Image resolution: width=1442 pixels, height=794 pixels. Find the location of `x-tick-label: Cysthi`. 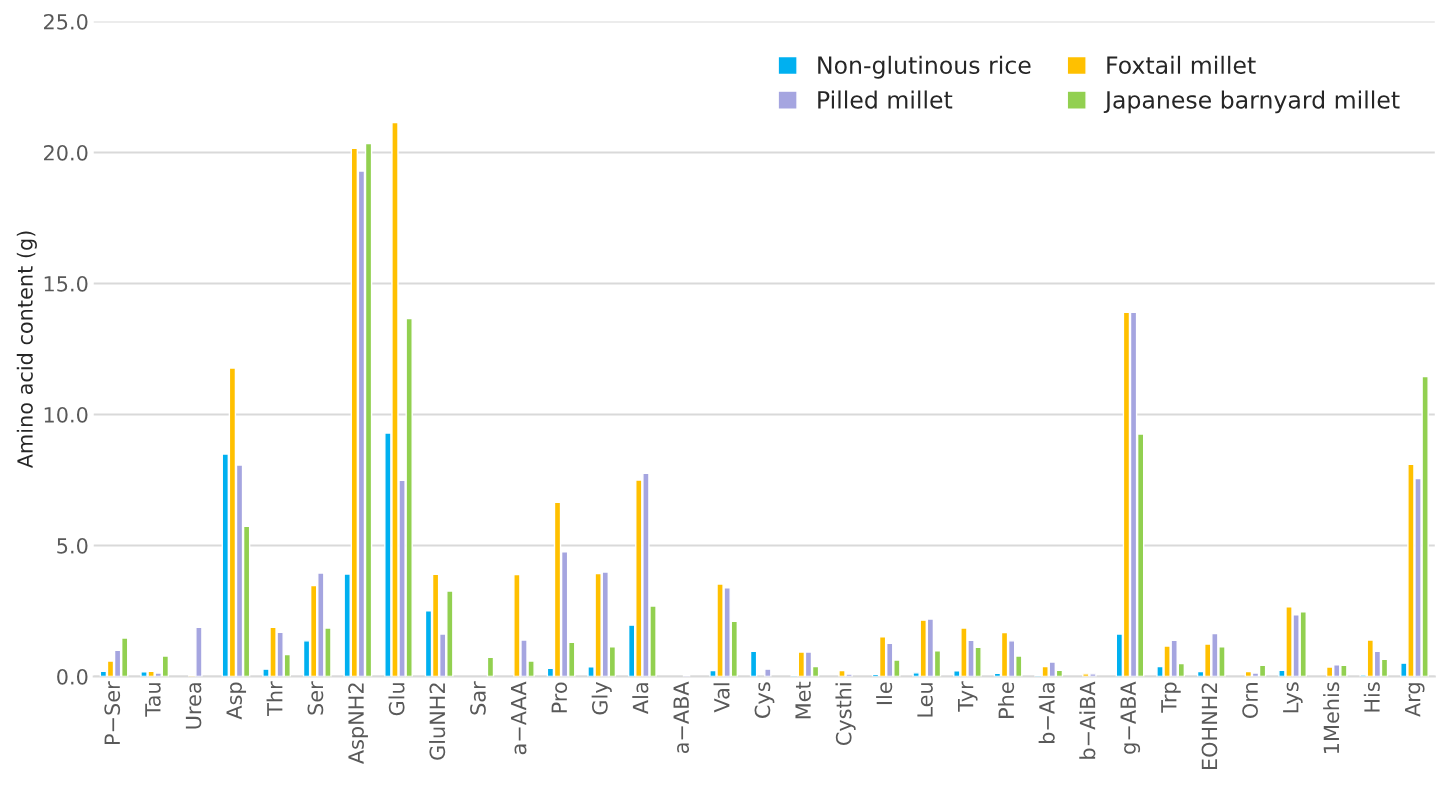

x-tick-label: Cysthi is located at coordinates (845, 714).